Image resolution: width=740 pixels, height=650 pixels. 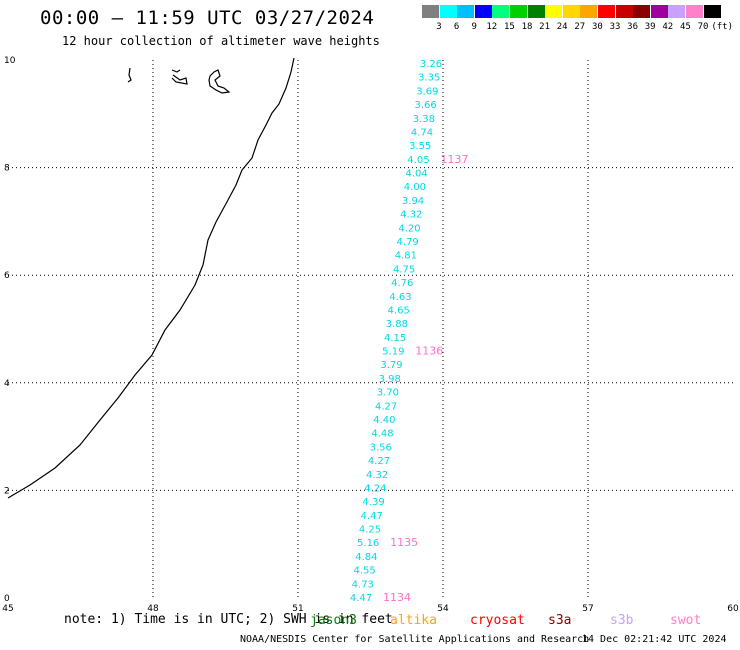 I want to click on wave-height-value: 3.26, so click(x=431, y=64).